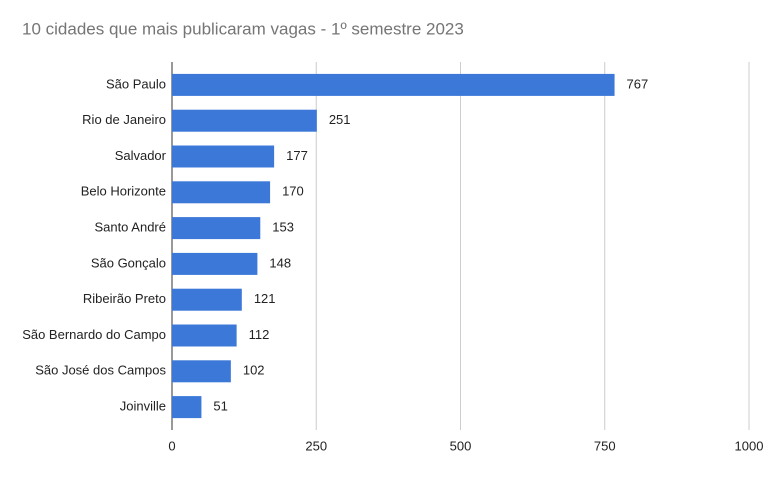 Image resolution: width=774 pixels, height=478 pixels. Describe the element at coordinates (136, 83) in the screenshot. I see `y-tick-label: São Paulo` at that location.